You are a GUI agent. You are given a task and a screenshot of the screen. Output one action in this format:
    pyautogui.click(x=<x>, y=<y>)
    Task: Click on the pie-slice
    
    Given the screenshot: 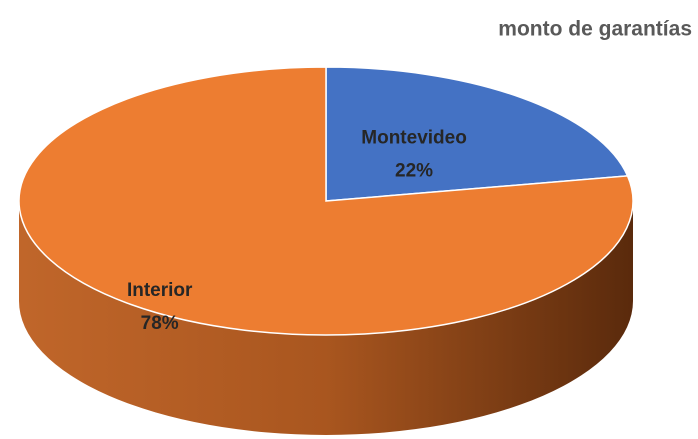 What is the action you would take?
    pyautogui.click(x=477, y=134)
    